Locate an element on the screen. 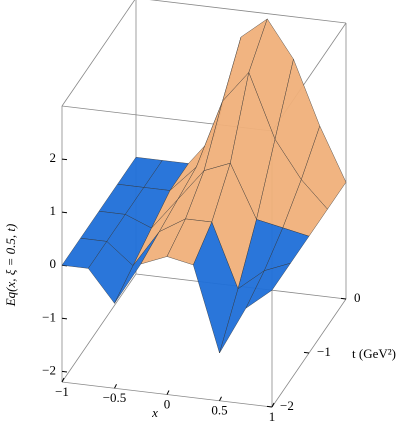 The image size is (415, 428). t-tick-label: −1 is located at coordinates (324, 351).